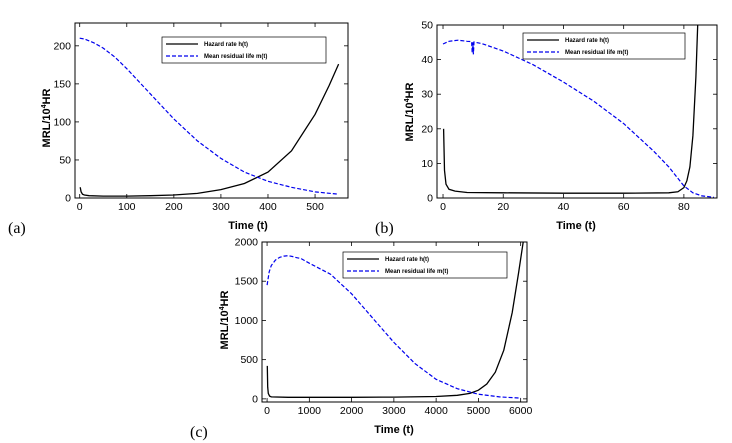 This screenshot has width=732, height=443. Describe the element at coordinates (315, 207) in the screenshot. I see `x-tick-label: 500` at that location.